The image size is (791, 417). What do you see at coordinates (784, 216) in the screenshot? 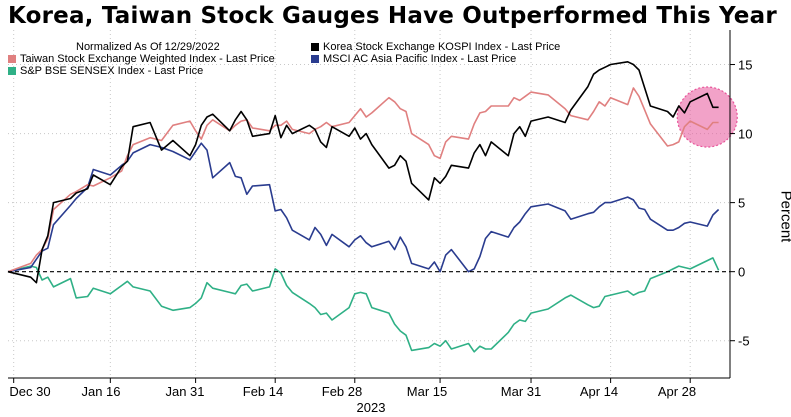
I see `y-axis-label: Percent` at bounding box center [784, 216].